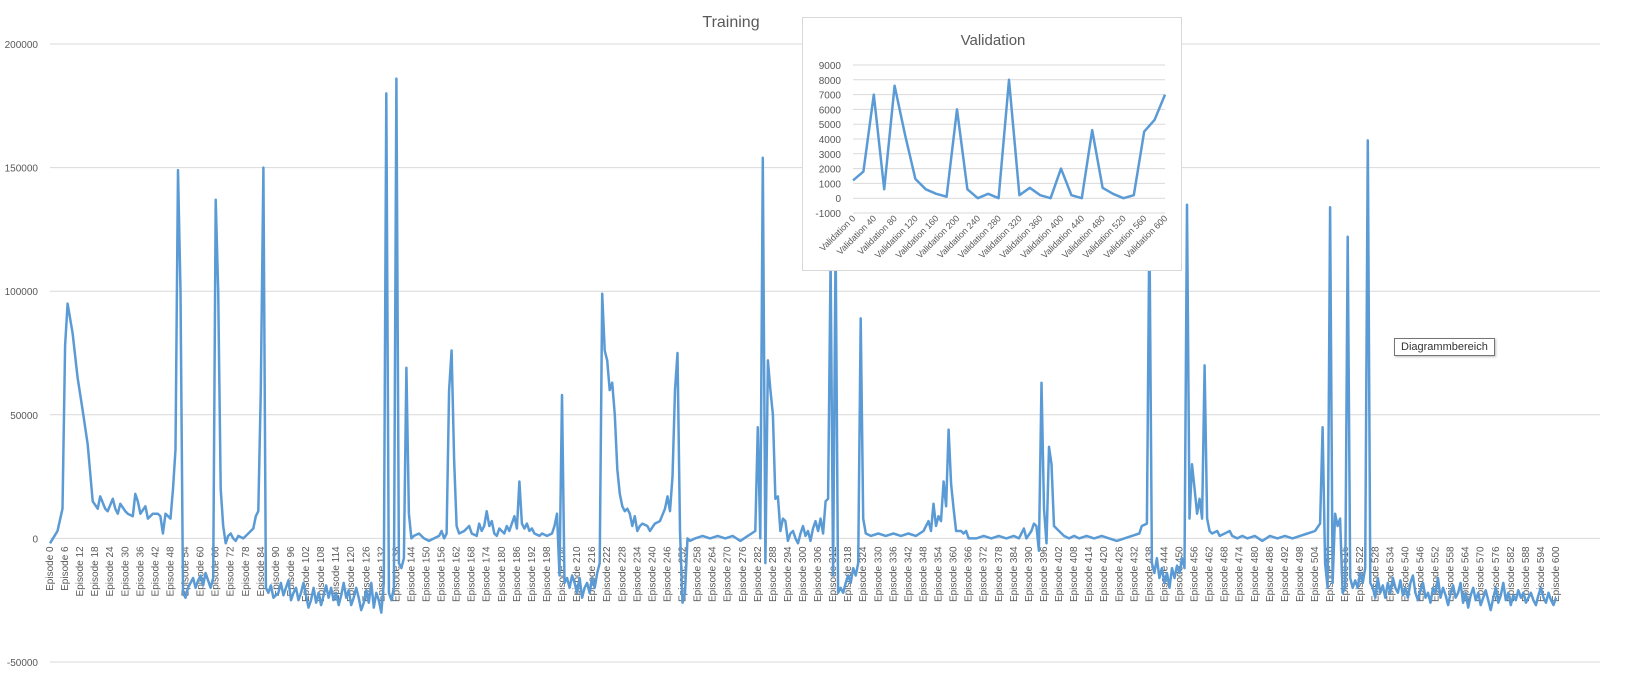 The width and height of the screenshot is (1638, 695). What do you see at coordinates (532, 574) in the screenshot?
I see `training-x-tick-label: Episode 192` at bounding box center [532, 574].